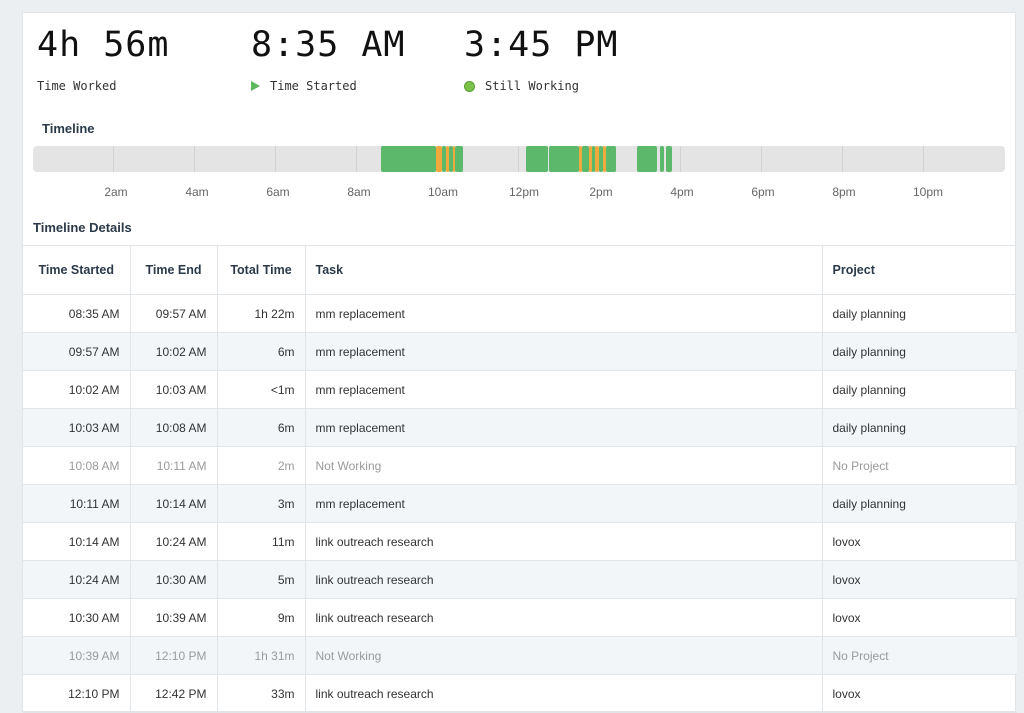 The image size is (1024, 713). I want to click on timeline-title: Timeline, so click(68, 128).